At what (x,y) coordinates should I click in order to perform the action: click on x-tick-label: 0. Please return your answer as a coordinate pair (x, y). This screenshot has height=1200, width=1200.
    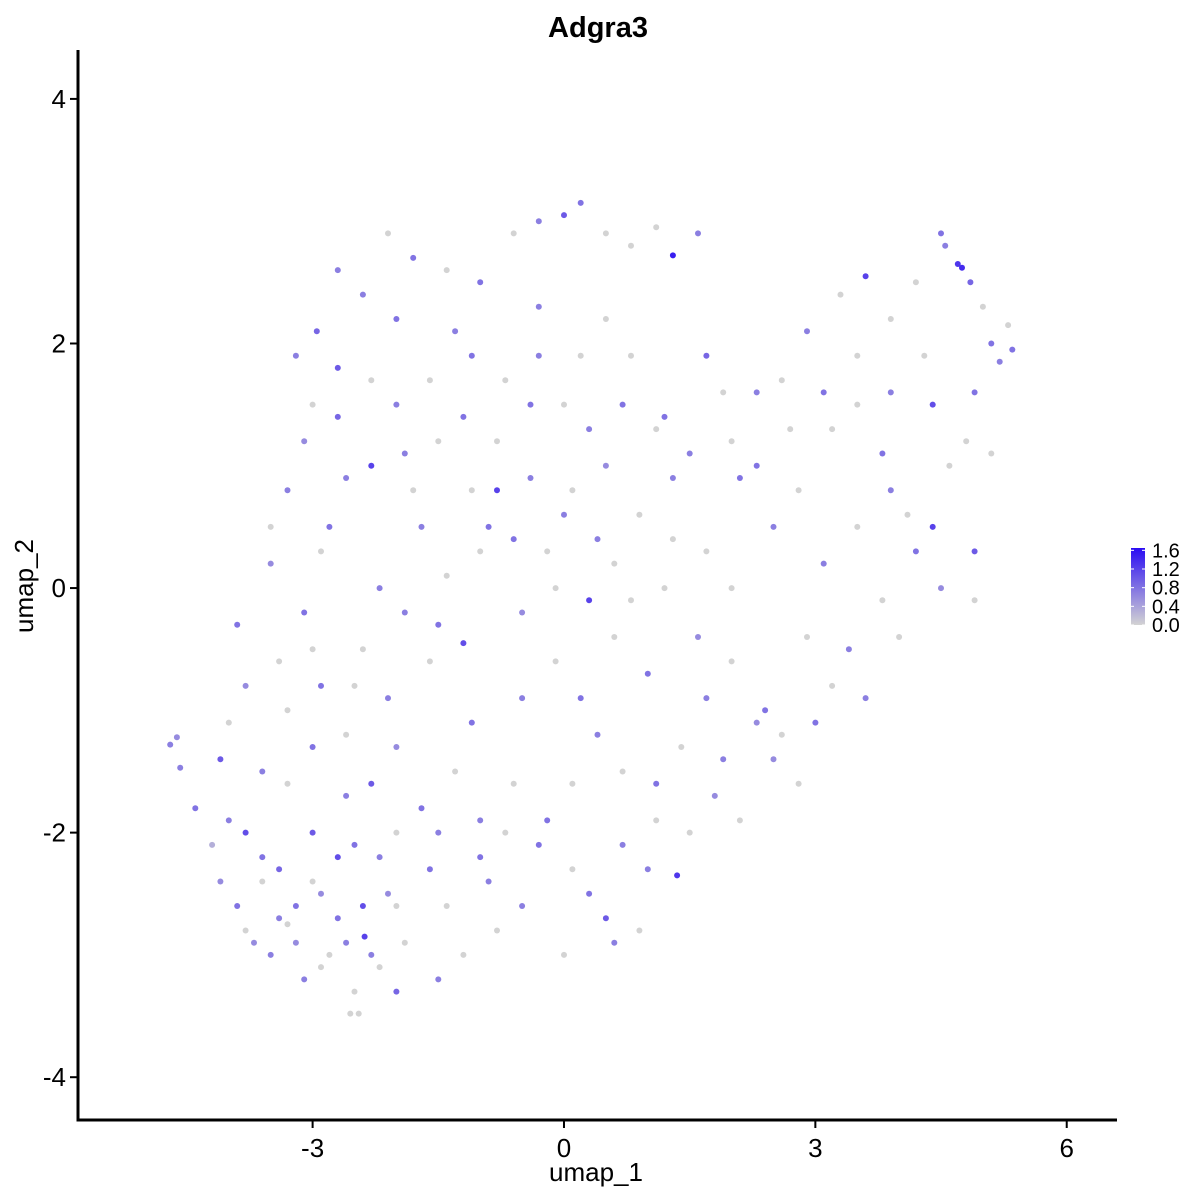
    Looking at the image, I should click on (564, 1148).